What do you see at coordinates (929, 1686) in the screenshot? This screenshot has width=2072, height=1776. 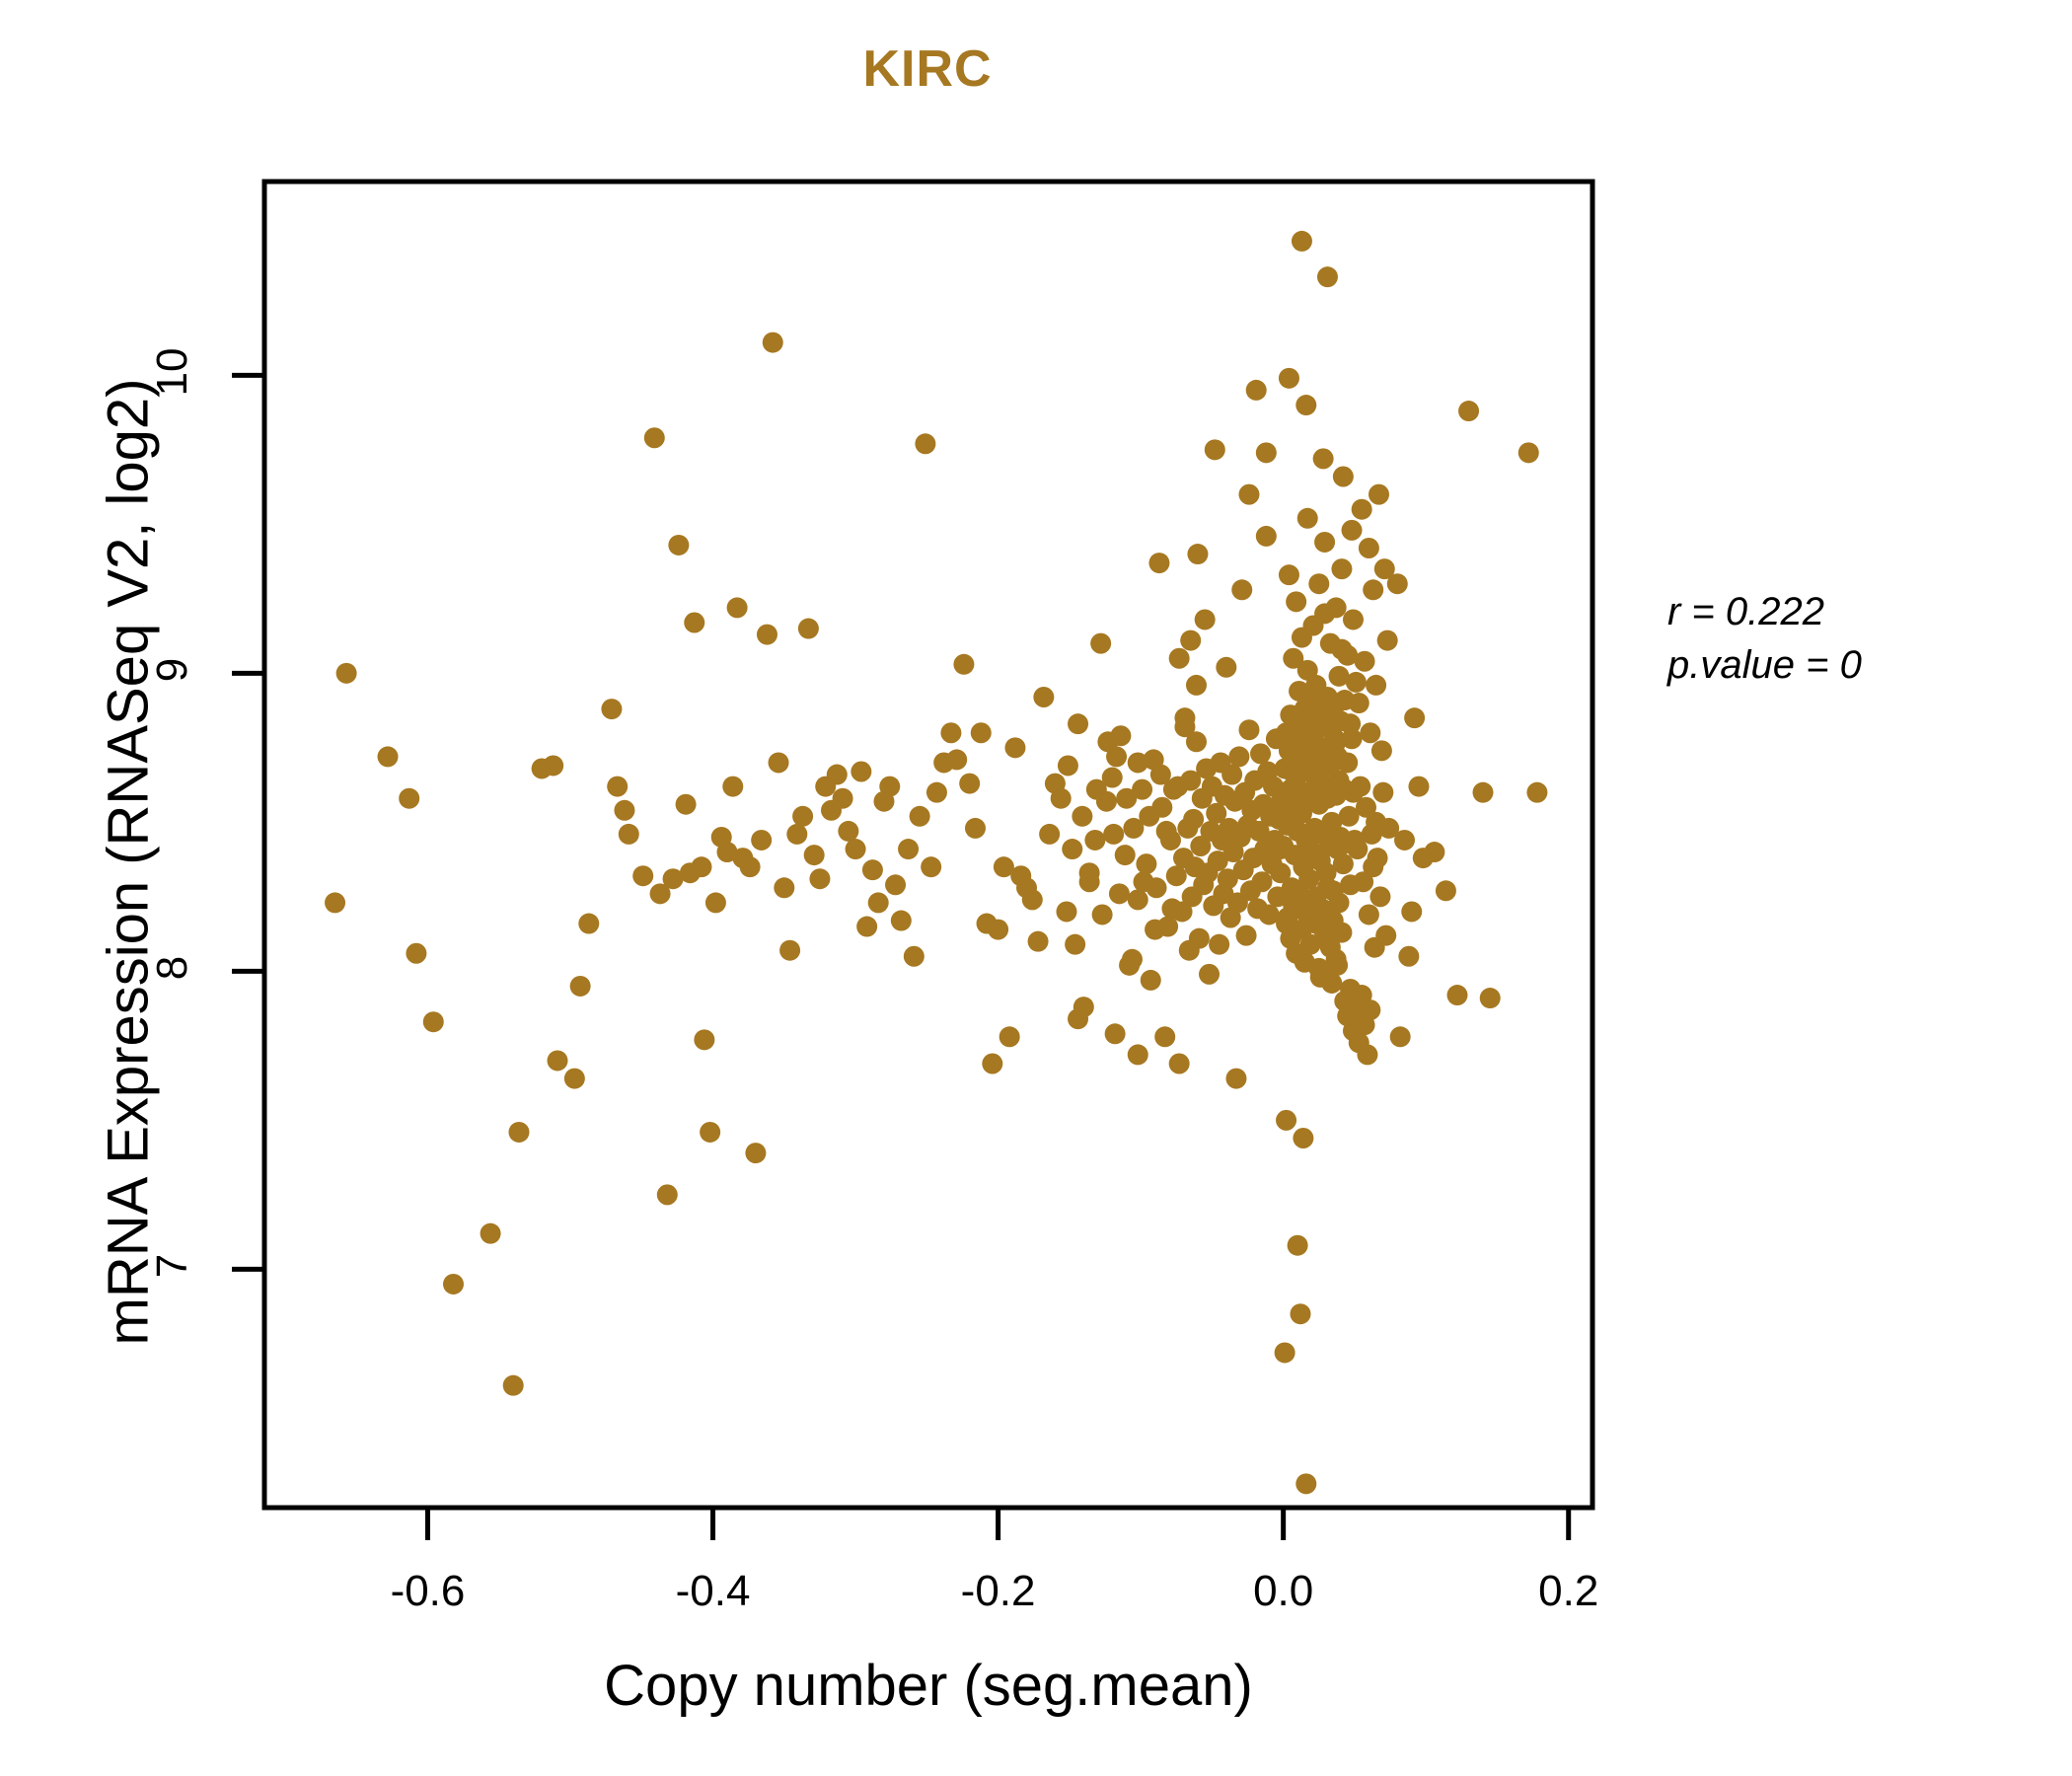 I see `x-axis-title: Copy number (seg.mean)` at bounding box center [929, 1686].